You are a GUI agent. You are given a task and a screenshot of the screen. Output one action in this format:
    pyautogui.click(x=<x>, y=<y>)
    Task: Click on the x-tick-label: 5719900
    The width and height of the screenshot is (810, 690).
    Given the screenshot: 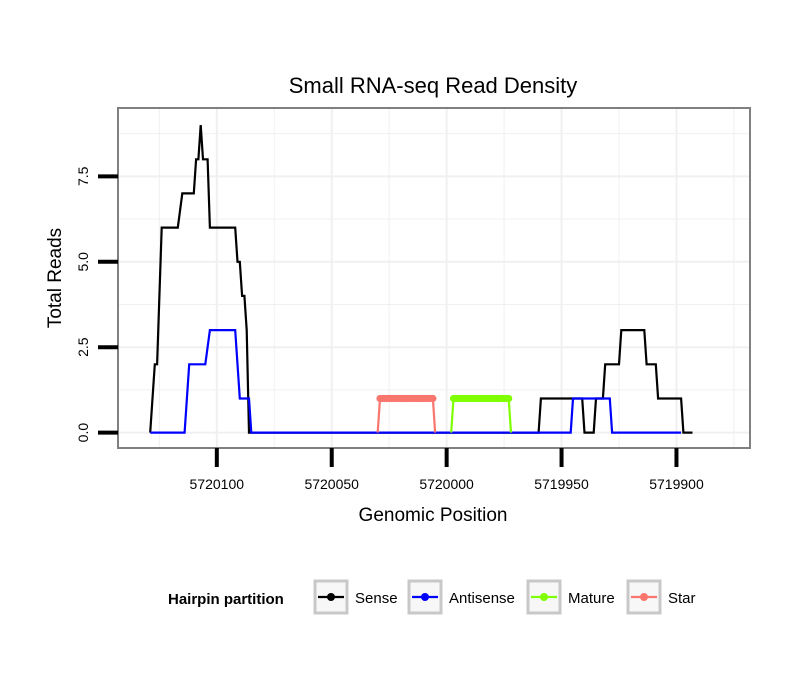 What is the action you would take?
    pyautogui.click(x=676, y=484)
    